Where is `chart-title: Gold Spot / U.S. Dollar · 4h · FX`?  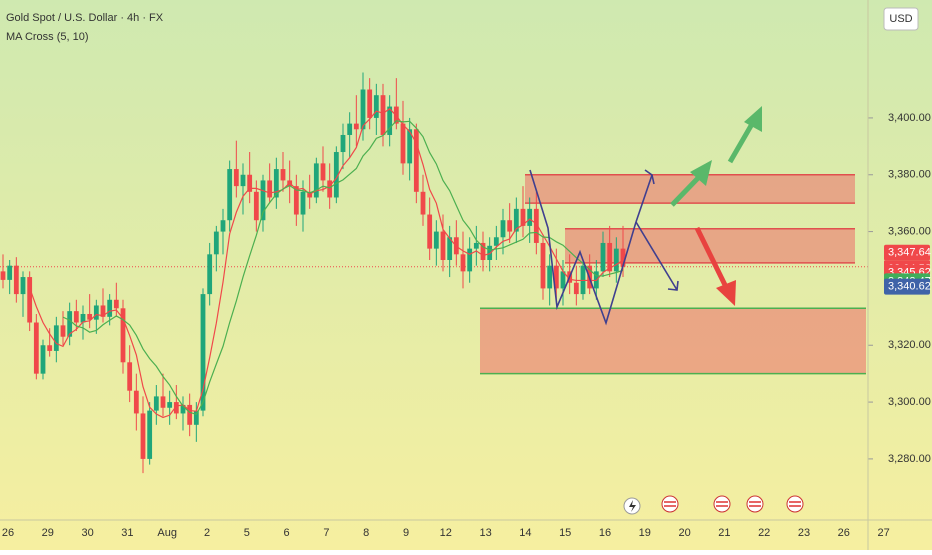 chart-title: Gold Spot / U.S. Dollar · 4h · FX is located at coordinates (85, 18).